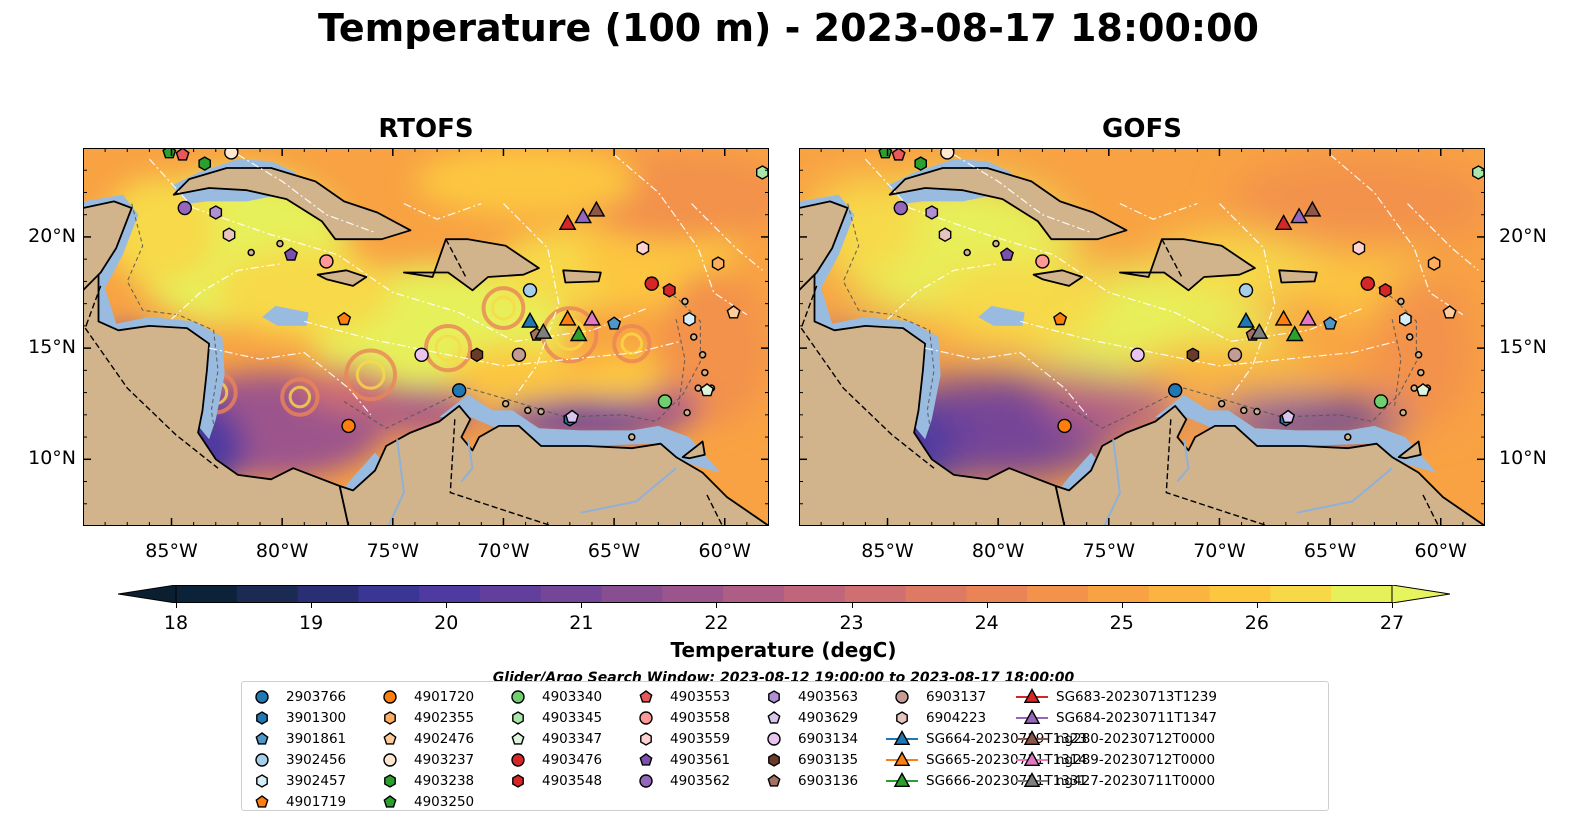 The height and width of the screenshot is (827, 1577). Describe the element at coordinates (1115, 759) in the screenshot. I see `legend-item: ng289-20230712T0000` at that location.